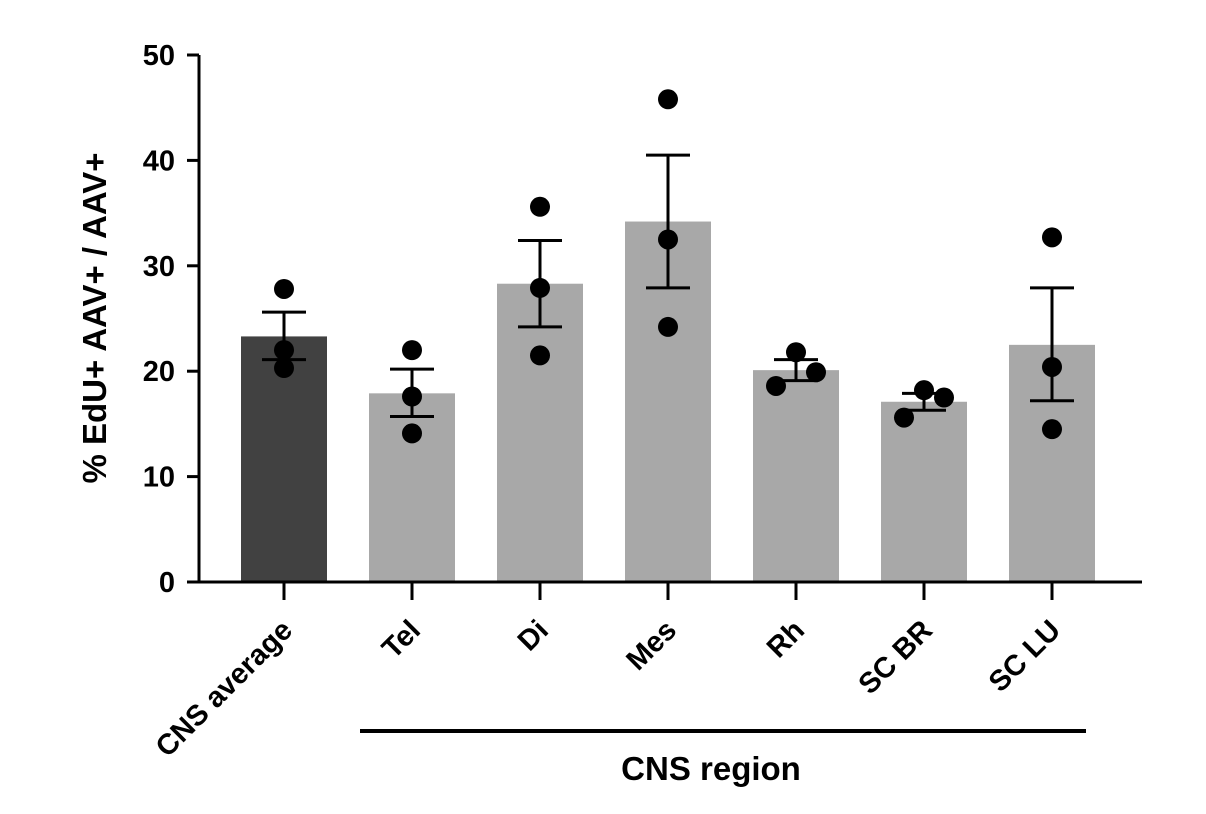 The image size is (1206, 814). I want to click on x-tick-label: Rh, so click(786, 639).